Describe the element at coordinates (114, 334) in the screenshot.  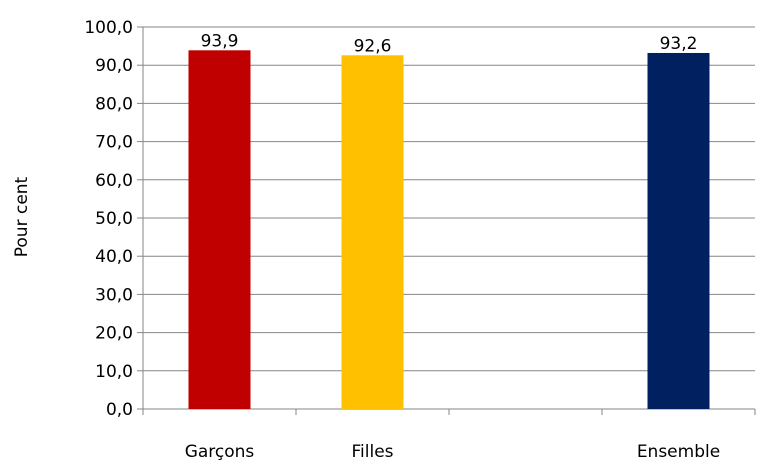
I see `y-tick-label: 20,0` at that location.